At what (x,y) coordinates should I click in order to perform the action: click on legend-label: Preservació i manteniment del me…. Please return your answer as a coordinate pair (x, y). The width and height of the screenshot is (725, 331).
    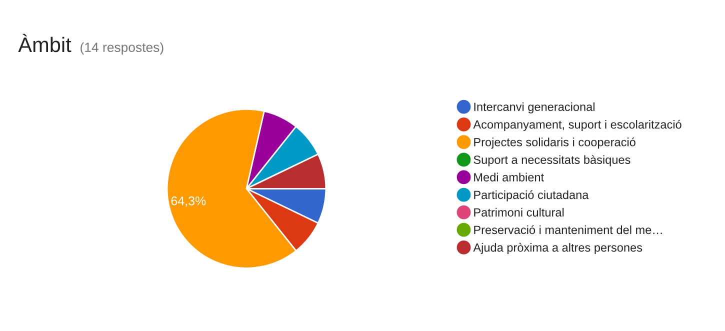
    Looking at the image, I should click on (568, 229).